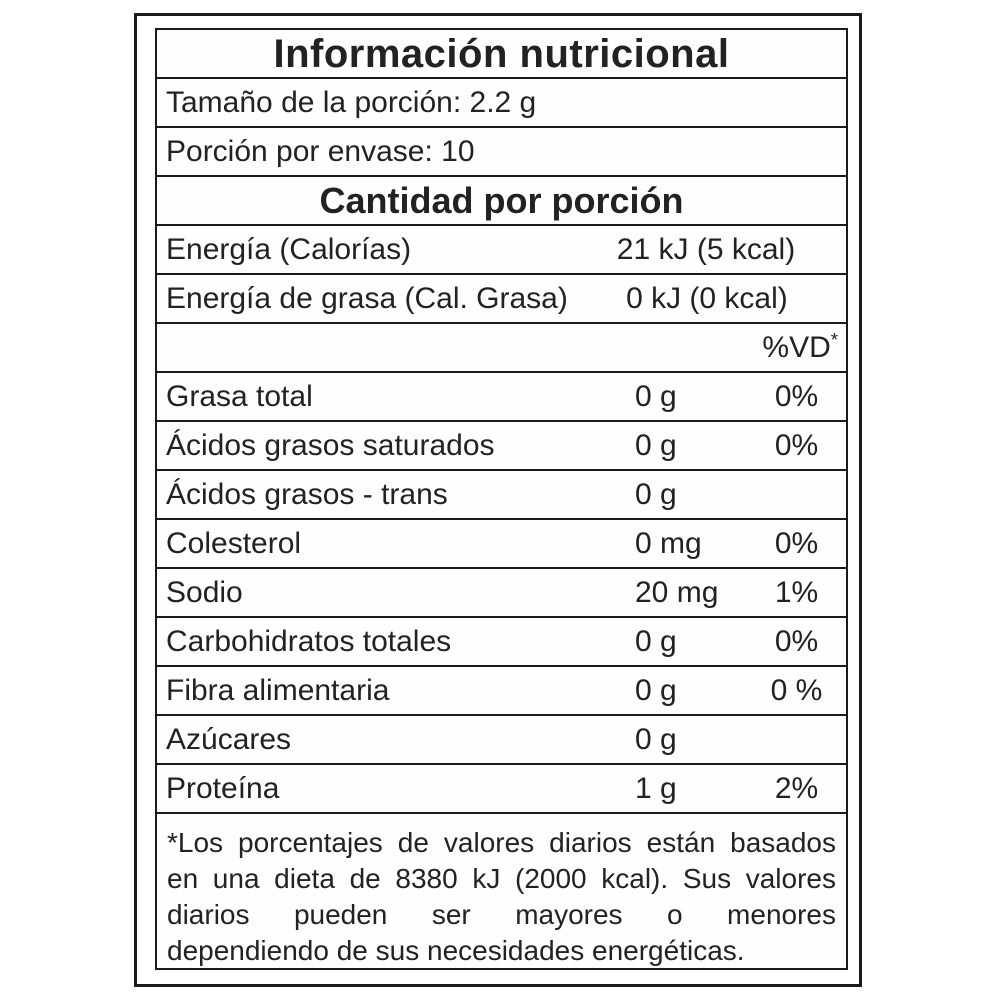  Describe the element at coordinates (204, 592) in the screenshot. I see `nutrient-name: Sodio` at that location.